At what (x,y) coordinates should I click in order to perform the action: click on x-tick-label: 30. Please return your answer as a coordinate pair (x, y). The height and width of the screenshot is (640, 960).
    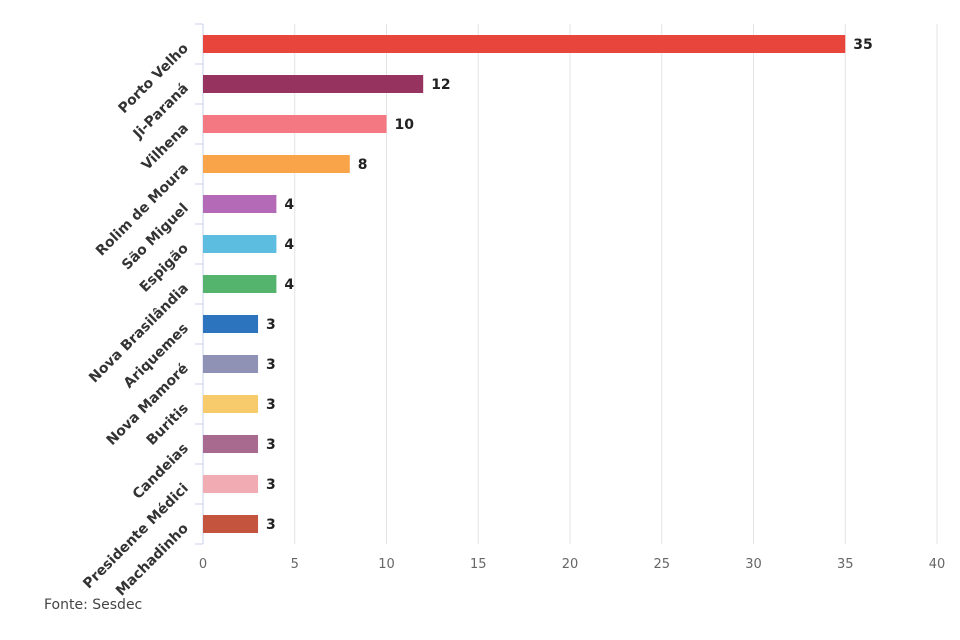
    Looking at the image, I should click on (753, 564).